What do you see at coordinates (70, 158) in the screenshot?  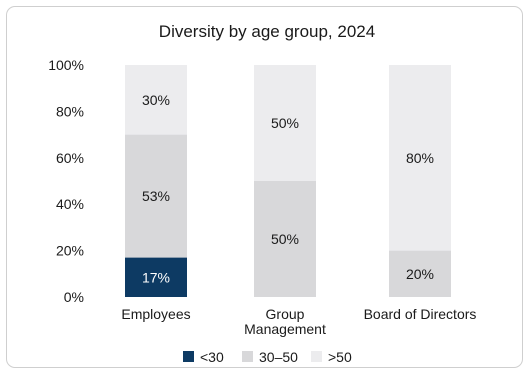 I see `y-tick-label: 60%` at bounding box center [70, 158].